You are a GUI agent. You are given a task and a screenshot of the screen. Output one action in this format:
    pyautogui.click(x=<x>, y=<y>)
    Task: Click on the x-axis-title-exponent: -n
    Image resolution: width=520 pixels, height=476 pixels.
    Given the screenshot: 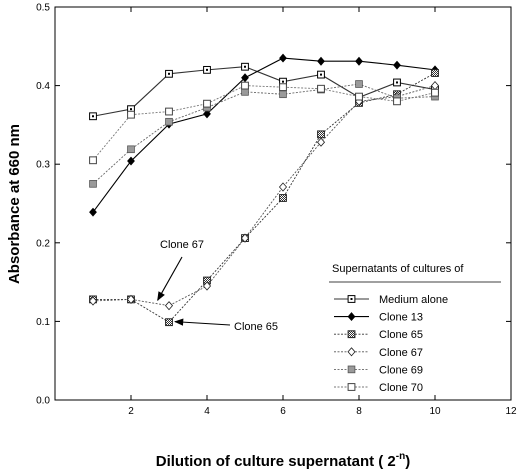 What is the action you would take?
    pyautogui.click(x=400, y=456)
    